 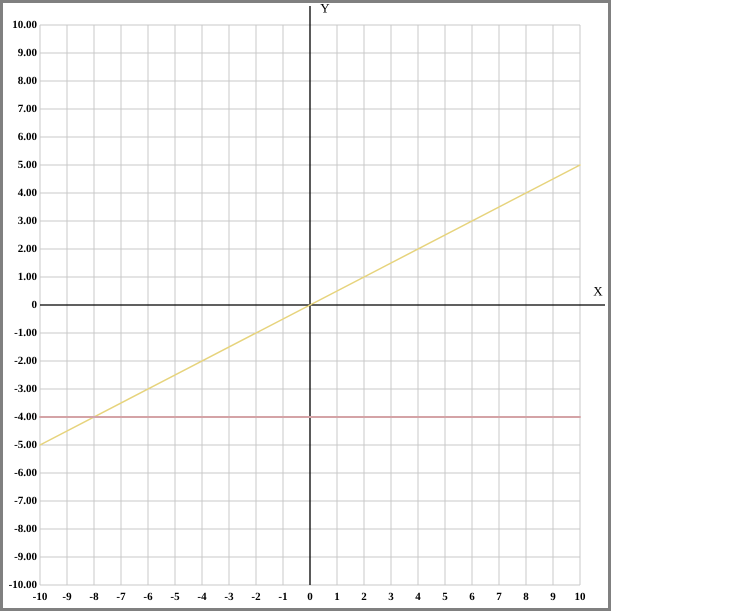 What do you see at coordinates (23, 585) in the screenshot?
I see `y-tick-label: -10.00` at bounding box center [23, 585].